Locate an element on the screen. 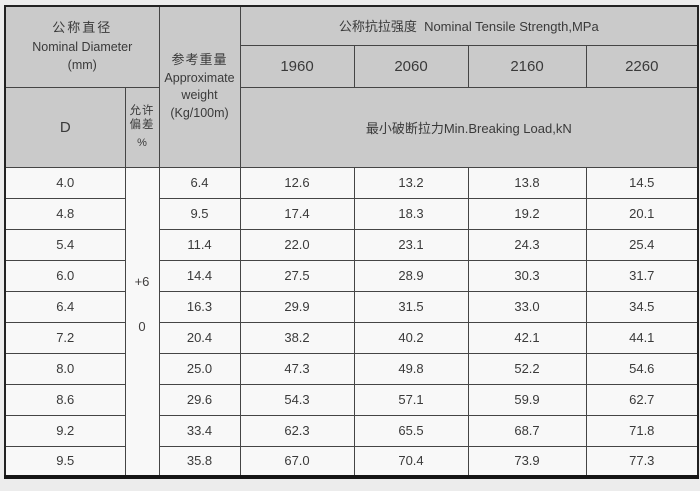  cell-breaking-load: 71.8 is located at coordinates (642, 430).